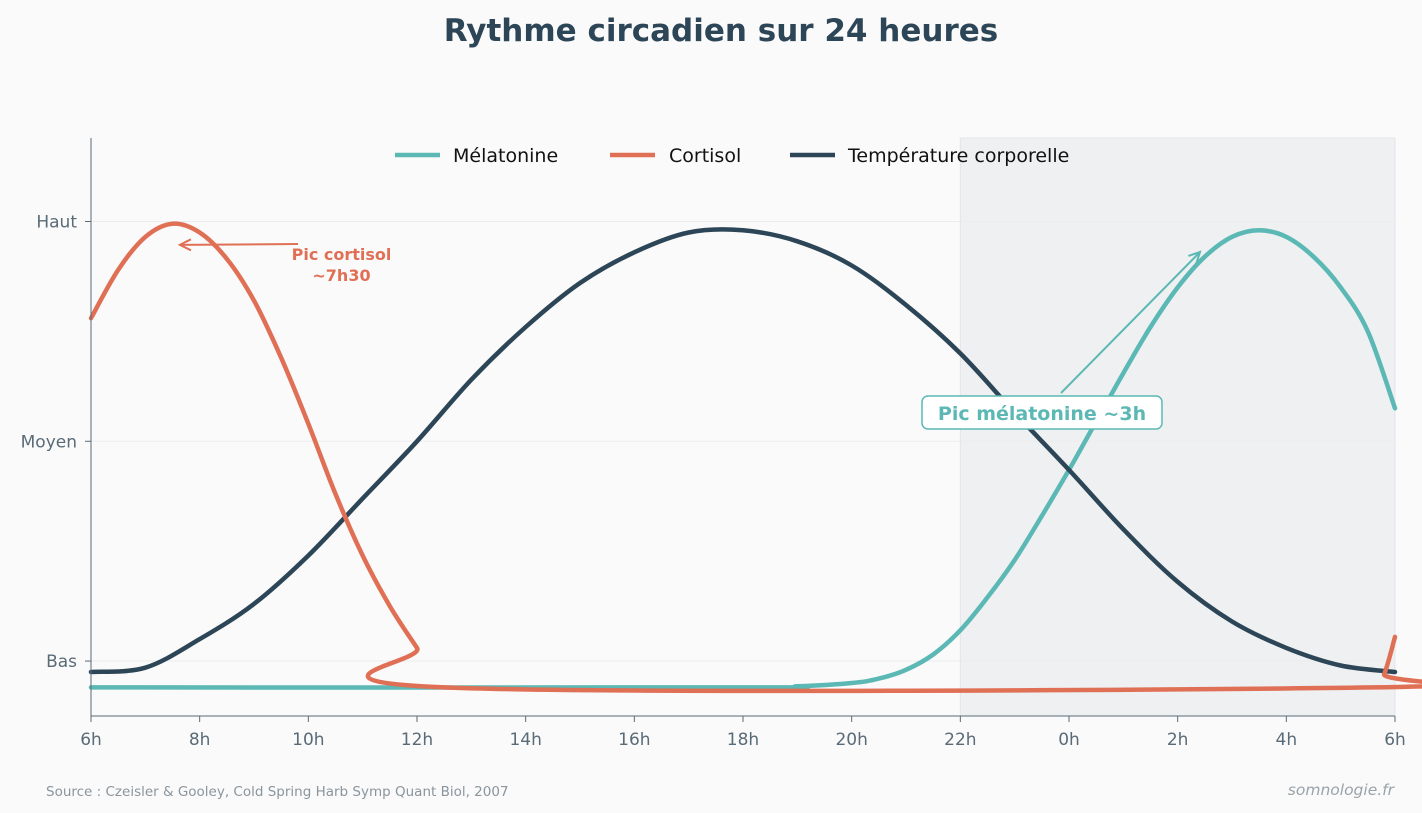 The image size is (1422, 813). I want to click on y-tick-label: Haut, so click(56, 223).